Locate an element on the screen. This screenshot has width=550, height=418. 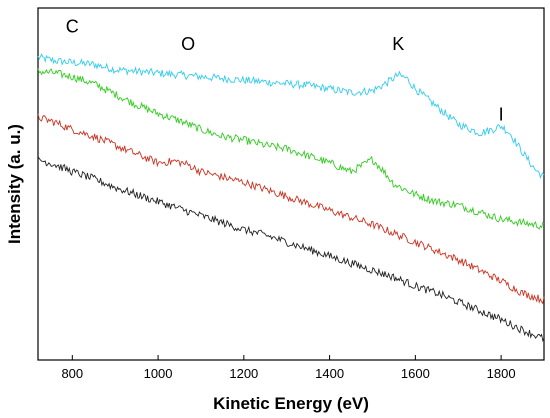
x-tick-label: 1600 is located at coordinates (415, 373).